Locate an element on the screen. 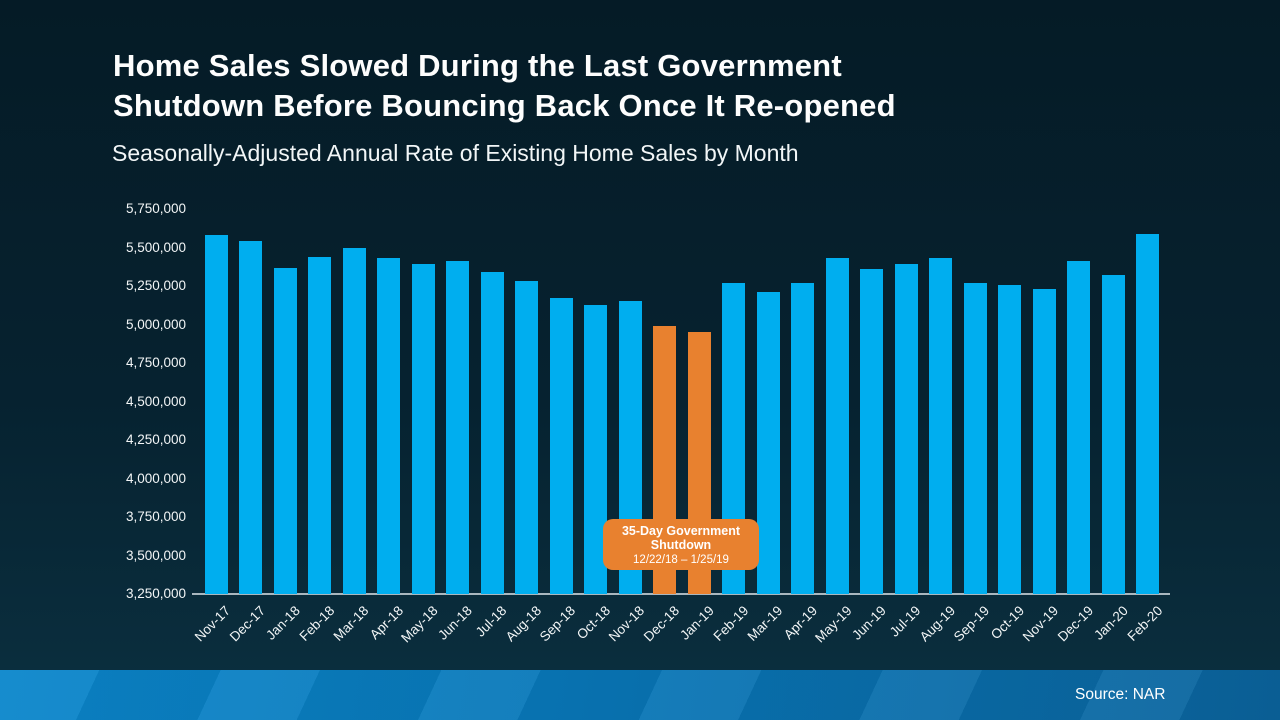 The width and height of the screenshot is (1280, 720). x-axis-line is located at coordinates (681, 594).